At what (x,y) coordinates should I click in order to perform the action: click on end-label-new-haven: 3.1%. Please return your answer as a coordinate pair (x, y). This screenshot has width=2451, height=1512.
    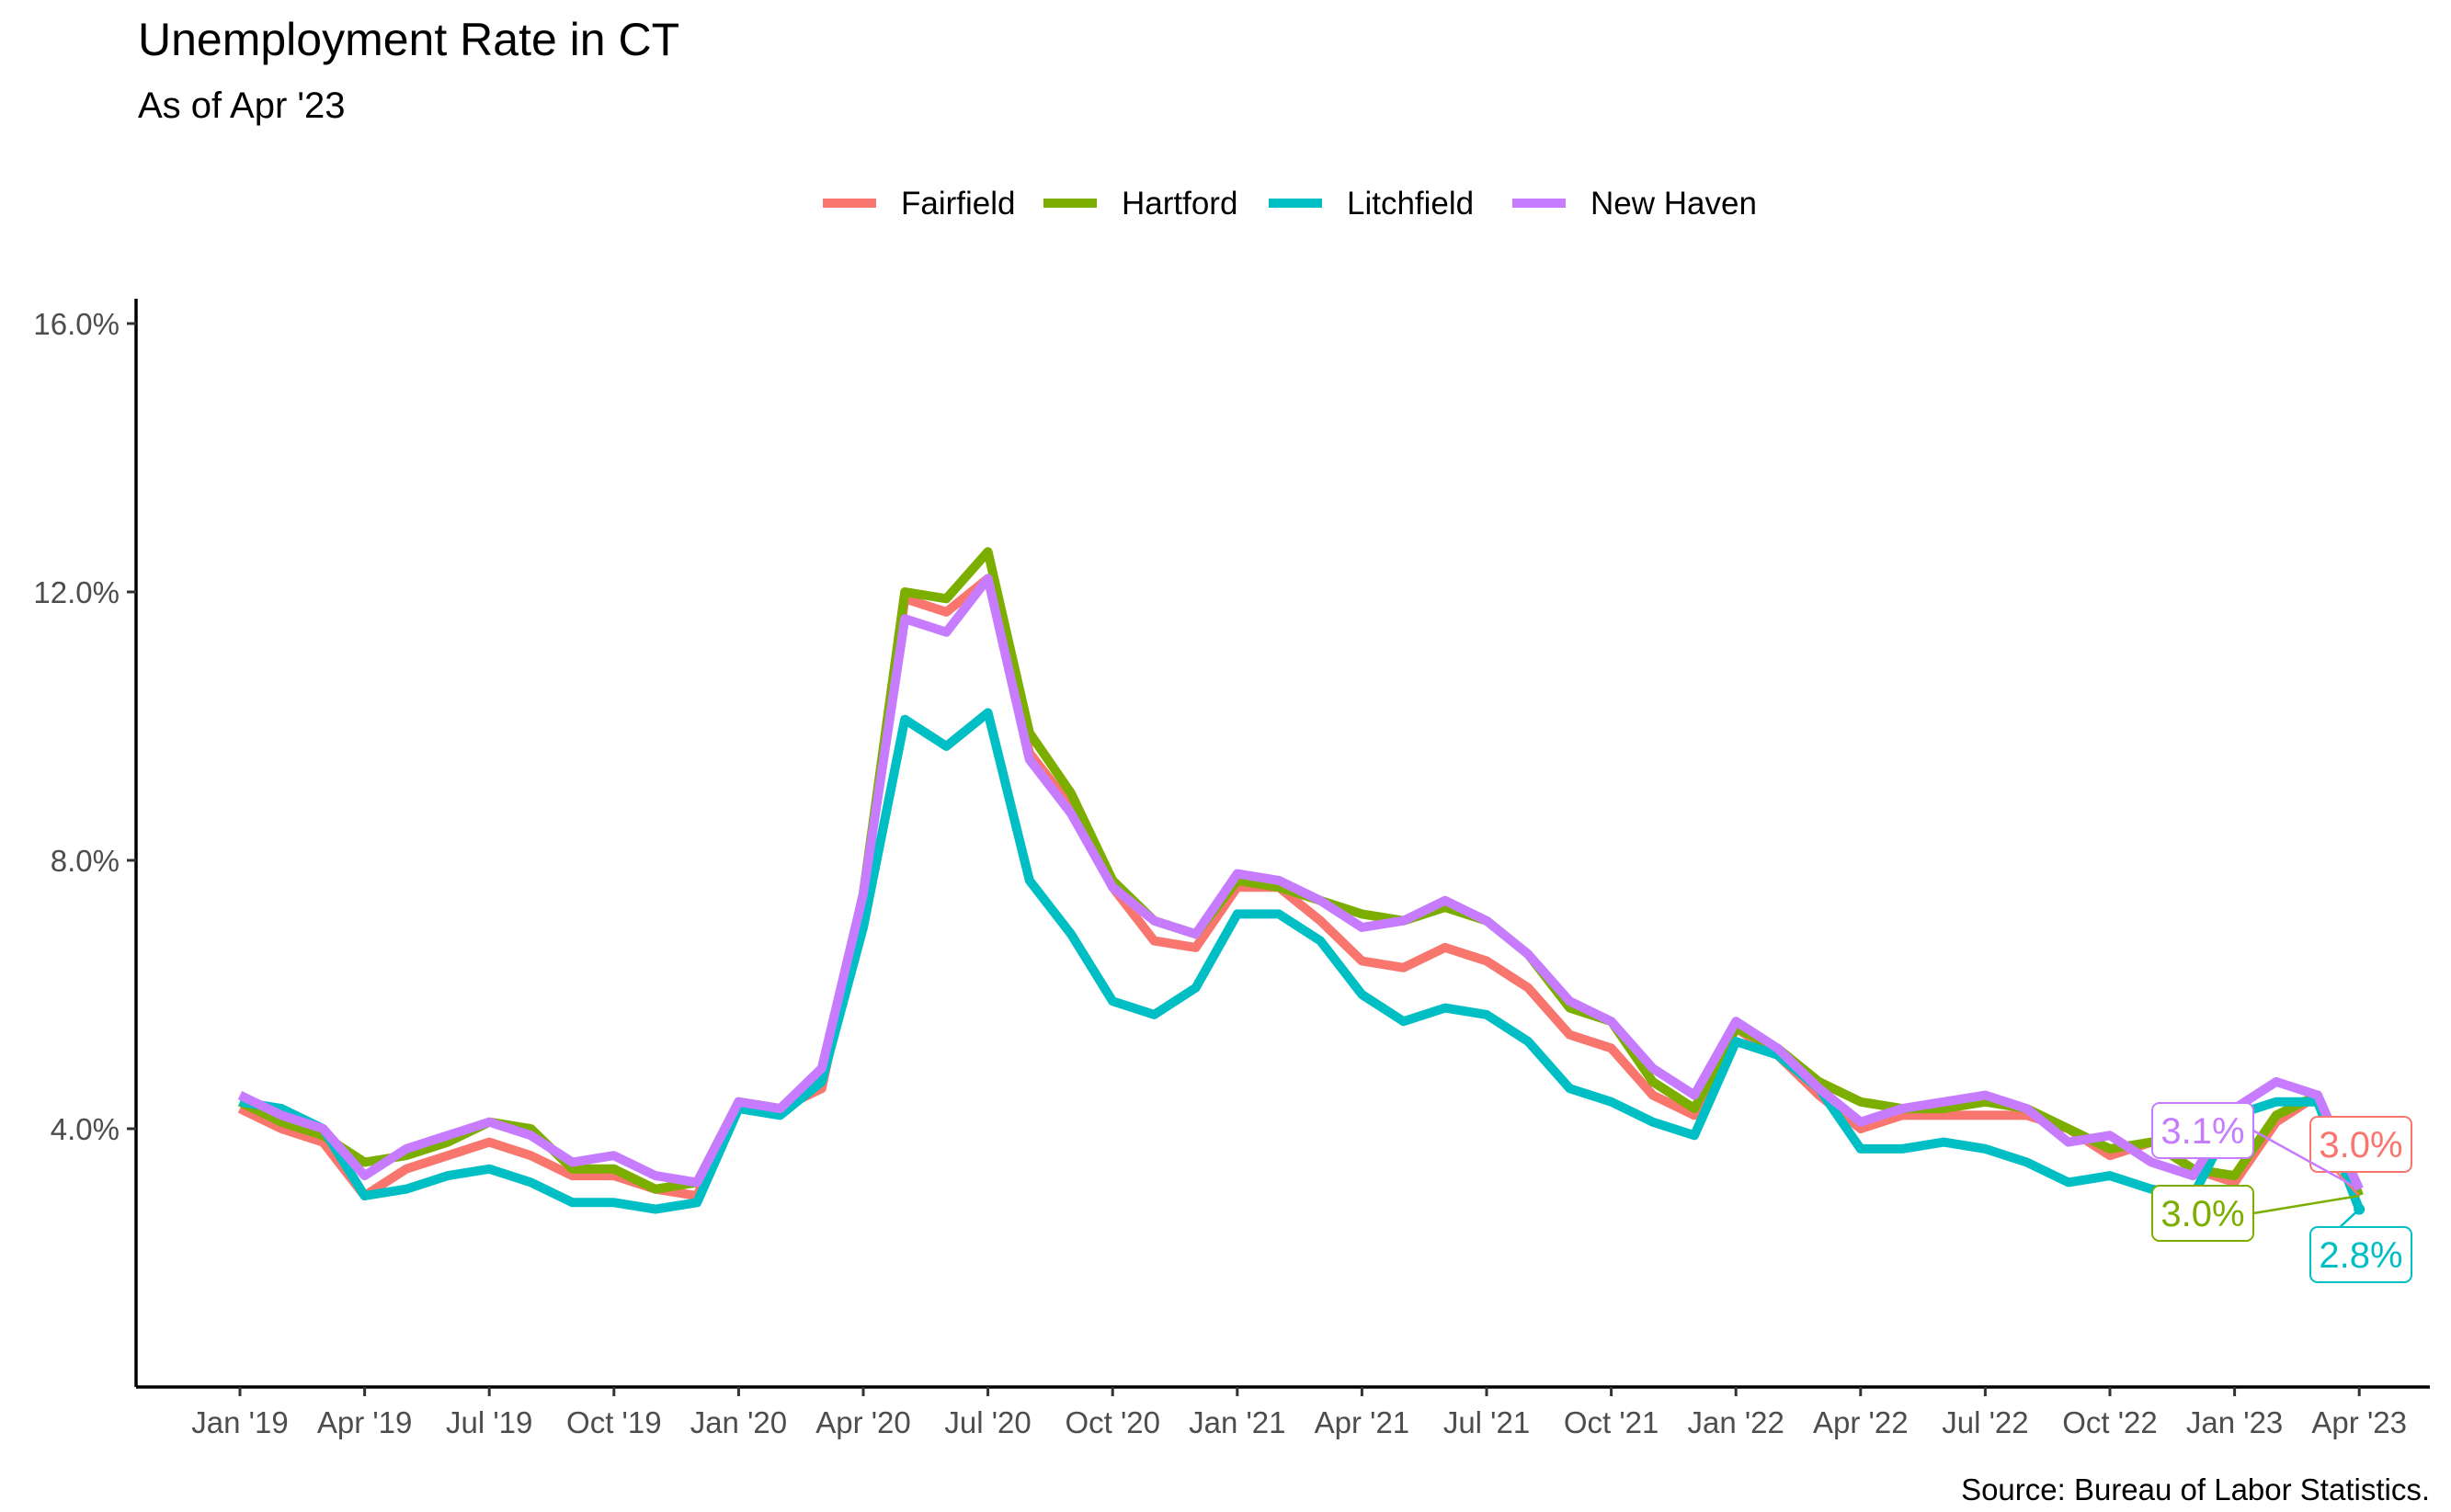
    Looking at the image, I should click on (2255, 1146).